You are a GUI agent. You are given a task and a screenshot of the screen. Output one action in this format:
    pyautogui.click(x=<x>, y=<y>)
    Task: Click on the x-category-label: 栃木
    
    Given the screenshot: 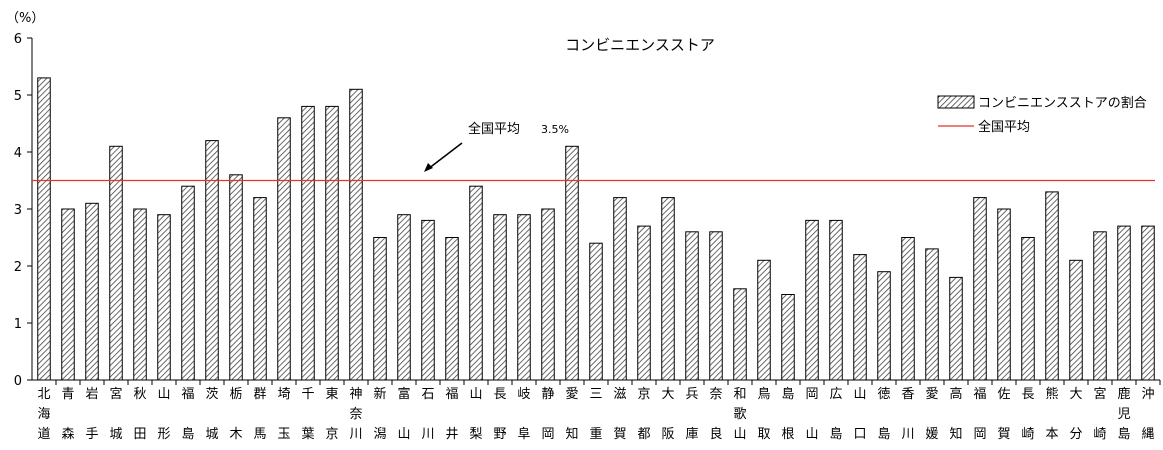 What is the action you would take?
    pyautogui.click(x=235, y=414)
    